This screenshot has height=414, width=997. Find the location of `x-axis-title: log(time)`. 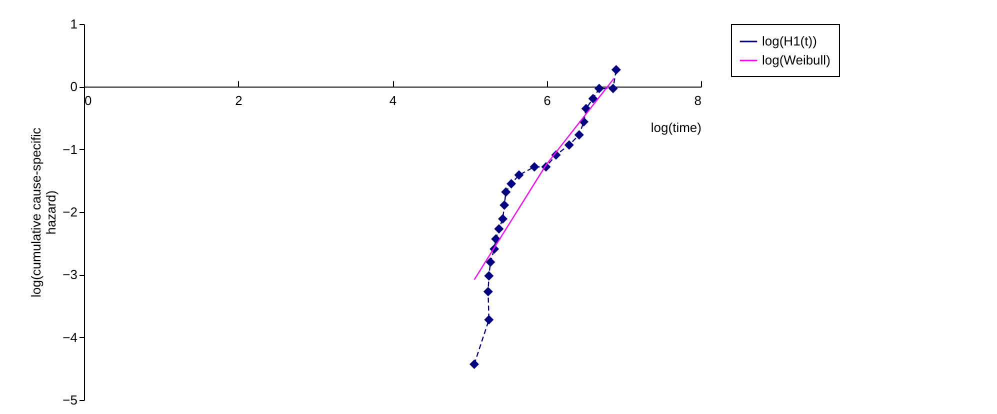

x-axis-title: log(time) is located at coordinates (676, 128).